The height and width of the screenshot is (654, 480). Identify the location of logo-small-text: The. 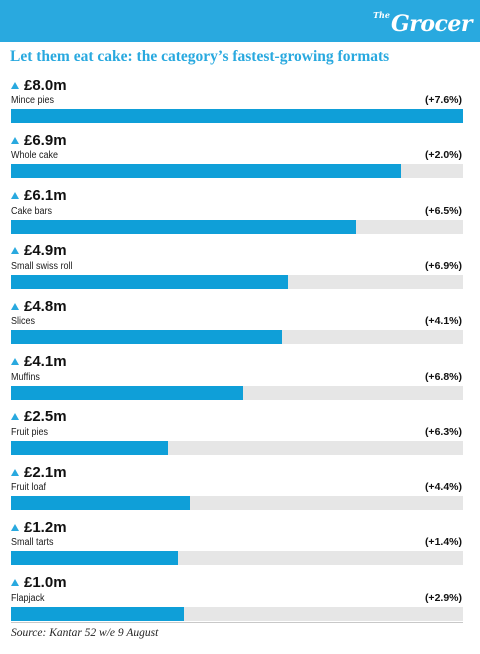
(381, 15).